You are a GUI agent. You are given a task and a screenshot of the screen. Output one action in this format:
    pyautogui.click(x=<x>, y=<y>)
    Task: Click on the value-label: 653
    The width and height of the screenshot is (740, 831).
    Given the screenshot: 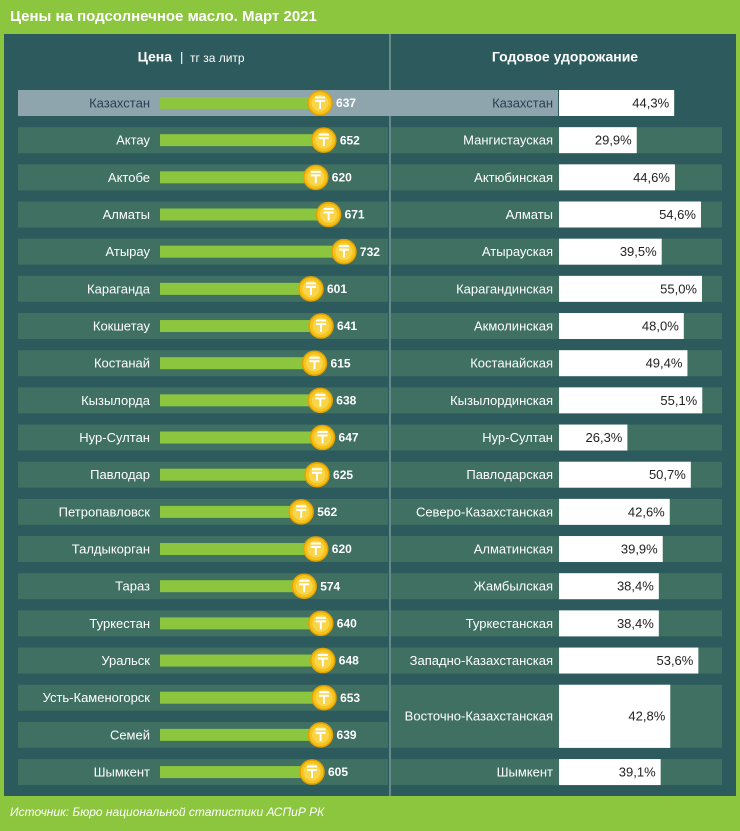 What is the action you would take?
    pyautogui.click(x=350, y=698)
    